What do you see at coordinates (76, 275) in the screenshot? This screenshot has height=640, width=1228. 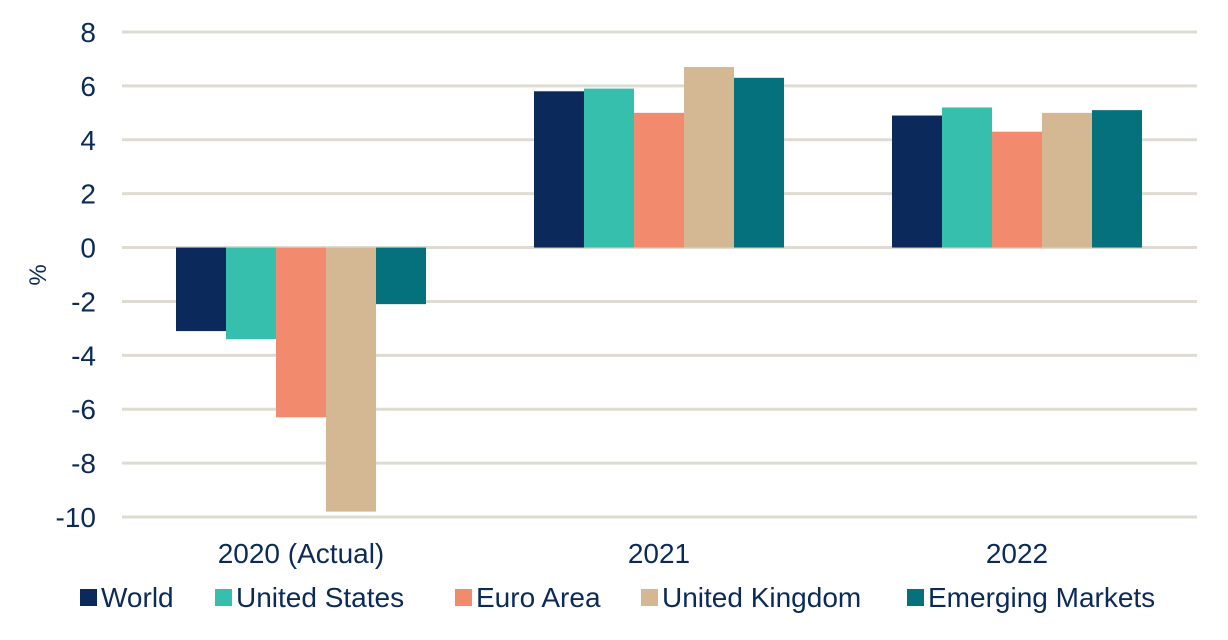 I see `y-axis-ticks: 8 6 4 2 0 -2 -4 -6 -8 -10` at bounding box center [76, 275].